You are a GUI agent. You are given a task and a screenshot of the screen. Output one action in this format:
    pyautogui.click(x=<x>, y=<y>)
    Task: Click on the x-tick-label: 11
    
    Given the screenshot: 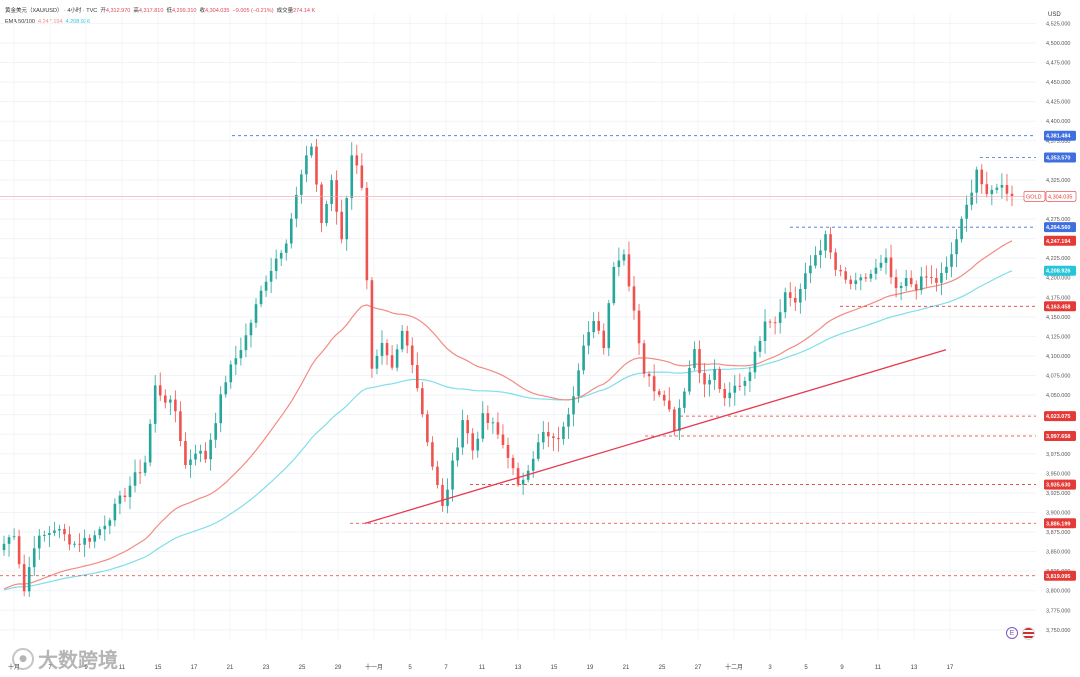 What is the action you would take?
    pyautogui.click(x=482, y=668)
    